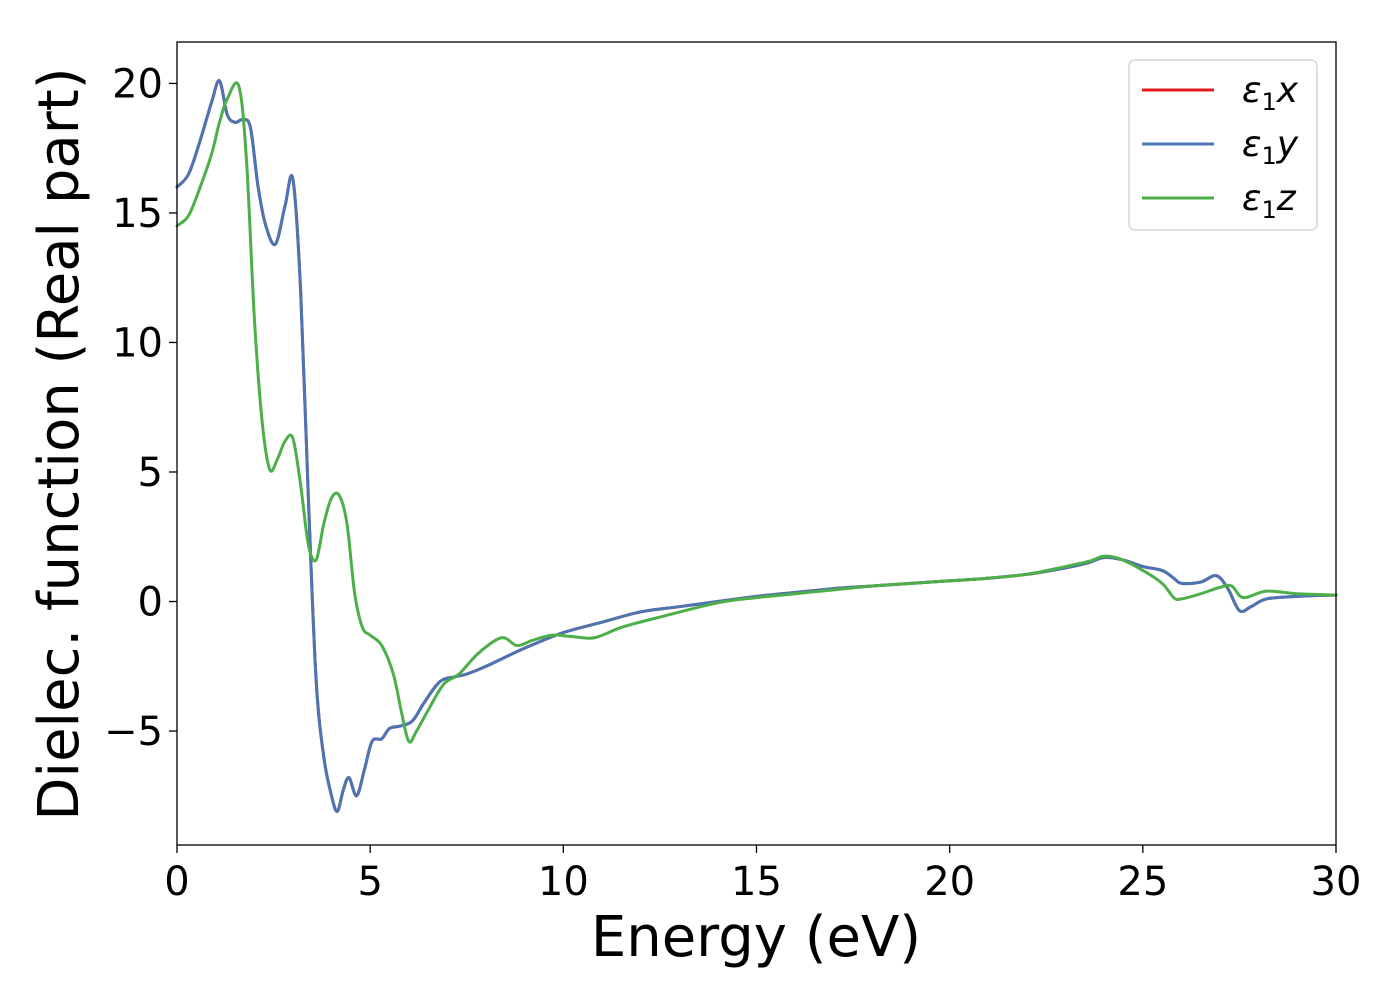 The image size is (1400, 1000). I want to click on y-tick-label: 5, so click(150, 473).